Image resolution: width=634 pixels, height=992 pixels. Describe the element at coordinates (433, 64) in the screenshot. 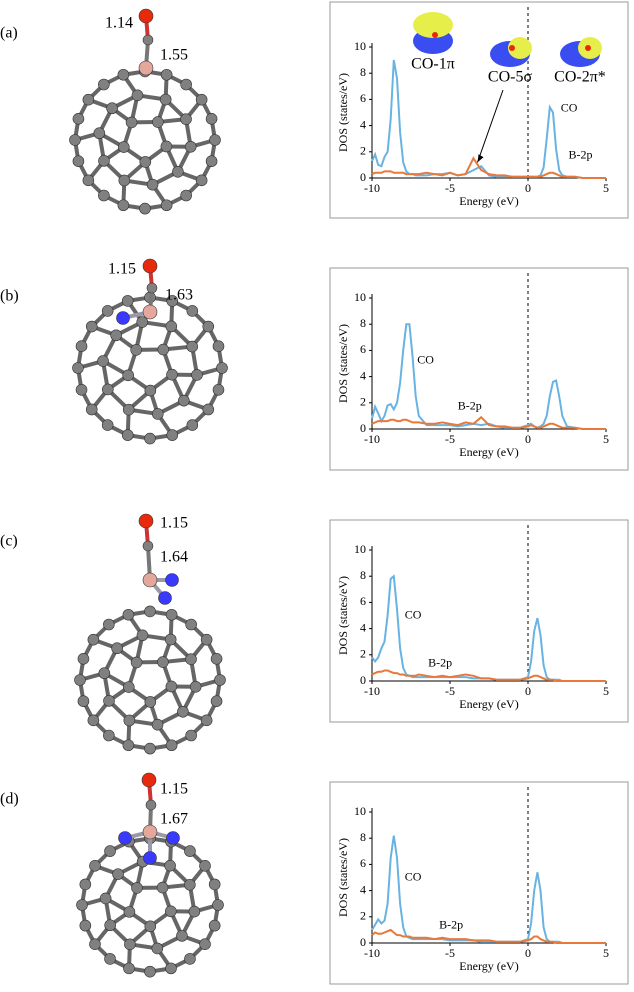

I see `orbital-label: CO-1π` at that location.